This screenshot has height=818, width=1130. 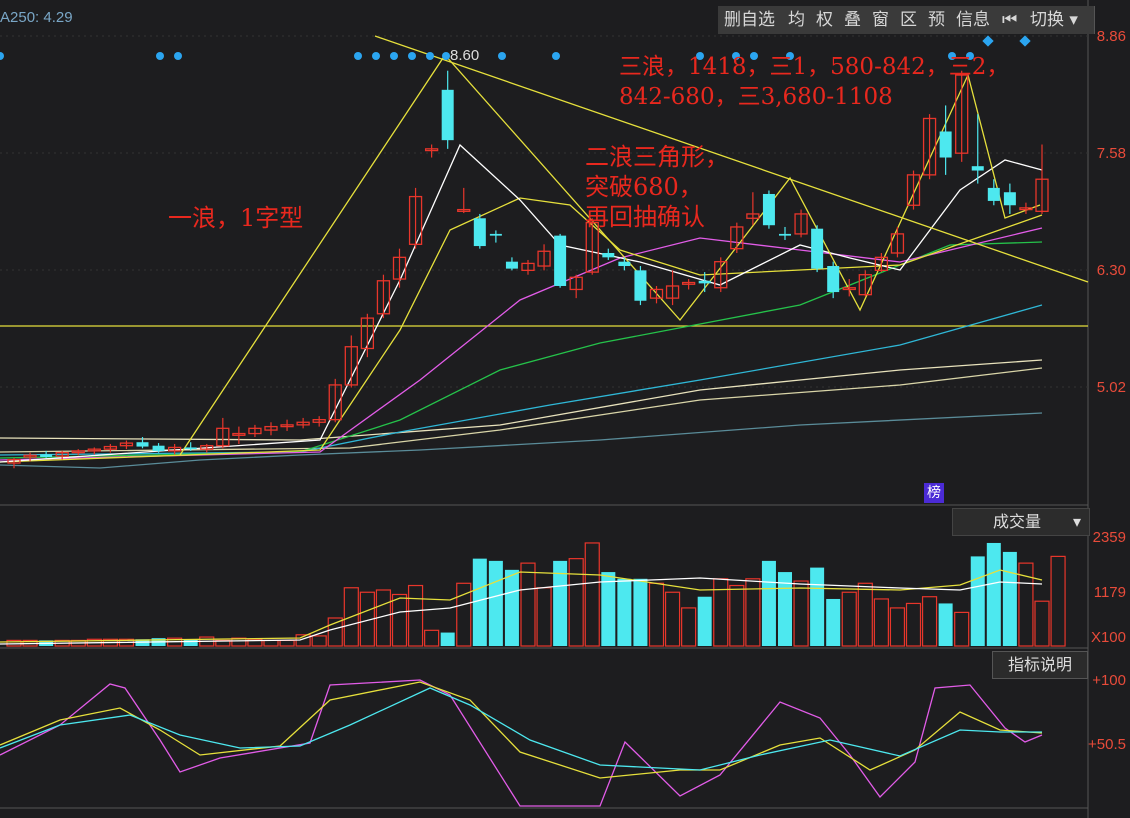 I want to click on rank-badge: 榜, so click(x=934, y=493).